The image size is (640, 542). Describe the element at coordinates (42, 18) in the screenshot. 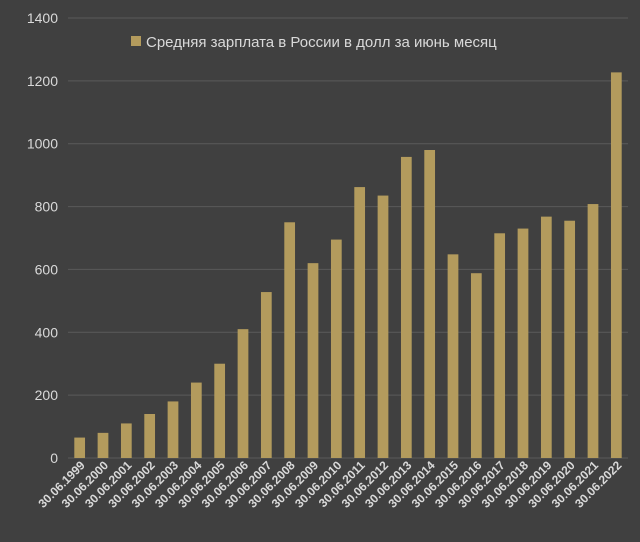

I see `y-tick-label: 1400` at that location.